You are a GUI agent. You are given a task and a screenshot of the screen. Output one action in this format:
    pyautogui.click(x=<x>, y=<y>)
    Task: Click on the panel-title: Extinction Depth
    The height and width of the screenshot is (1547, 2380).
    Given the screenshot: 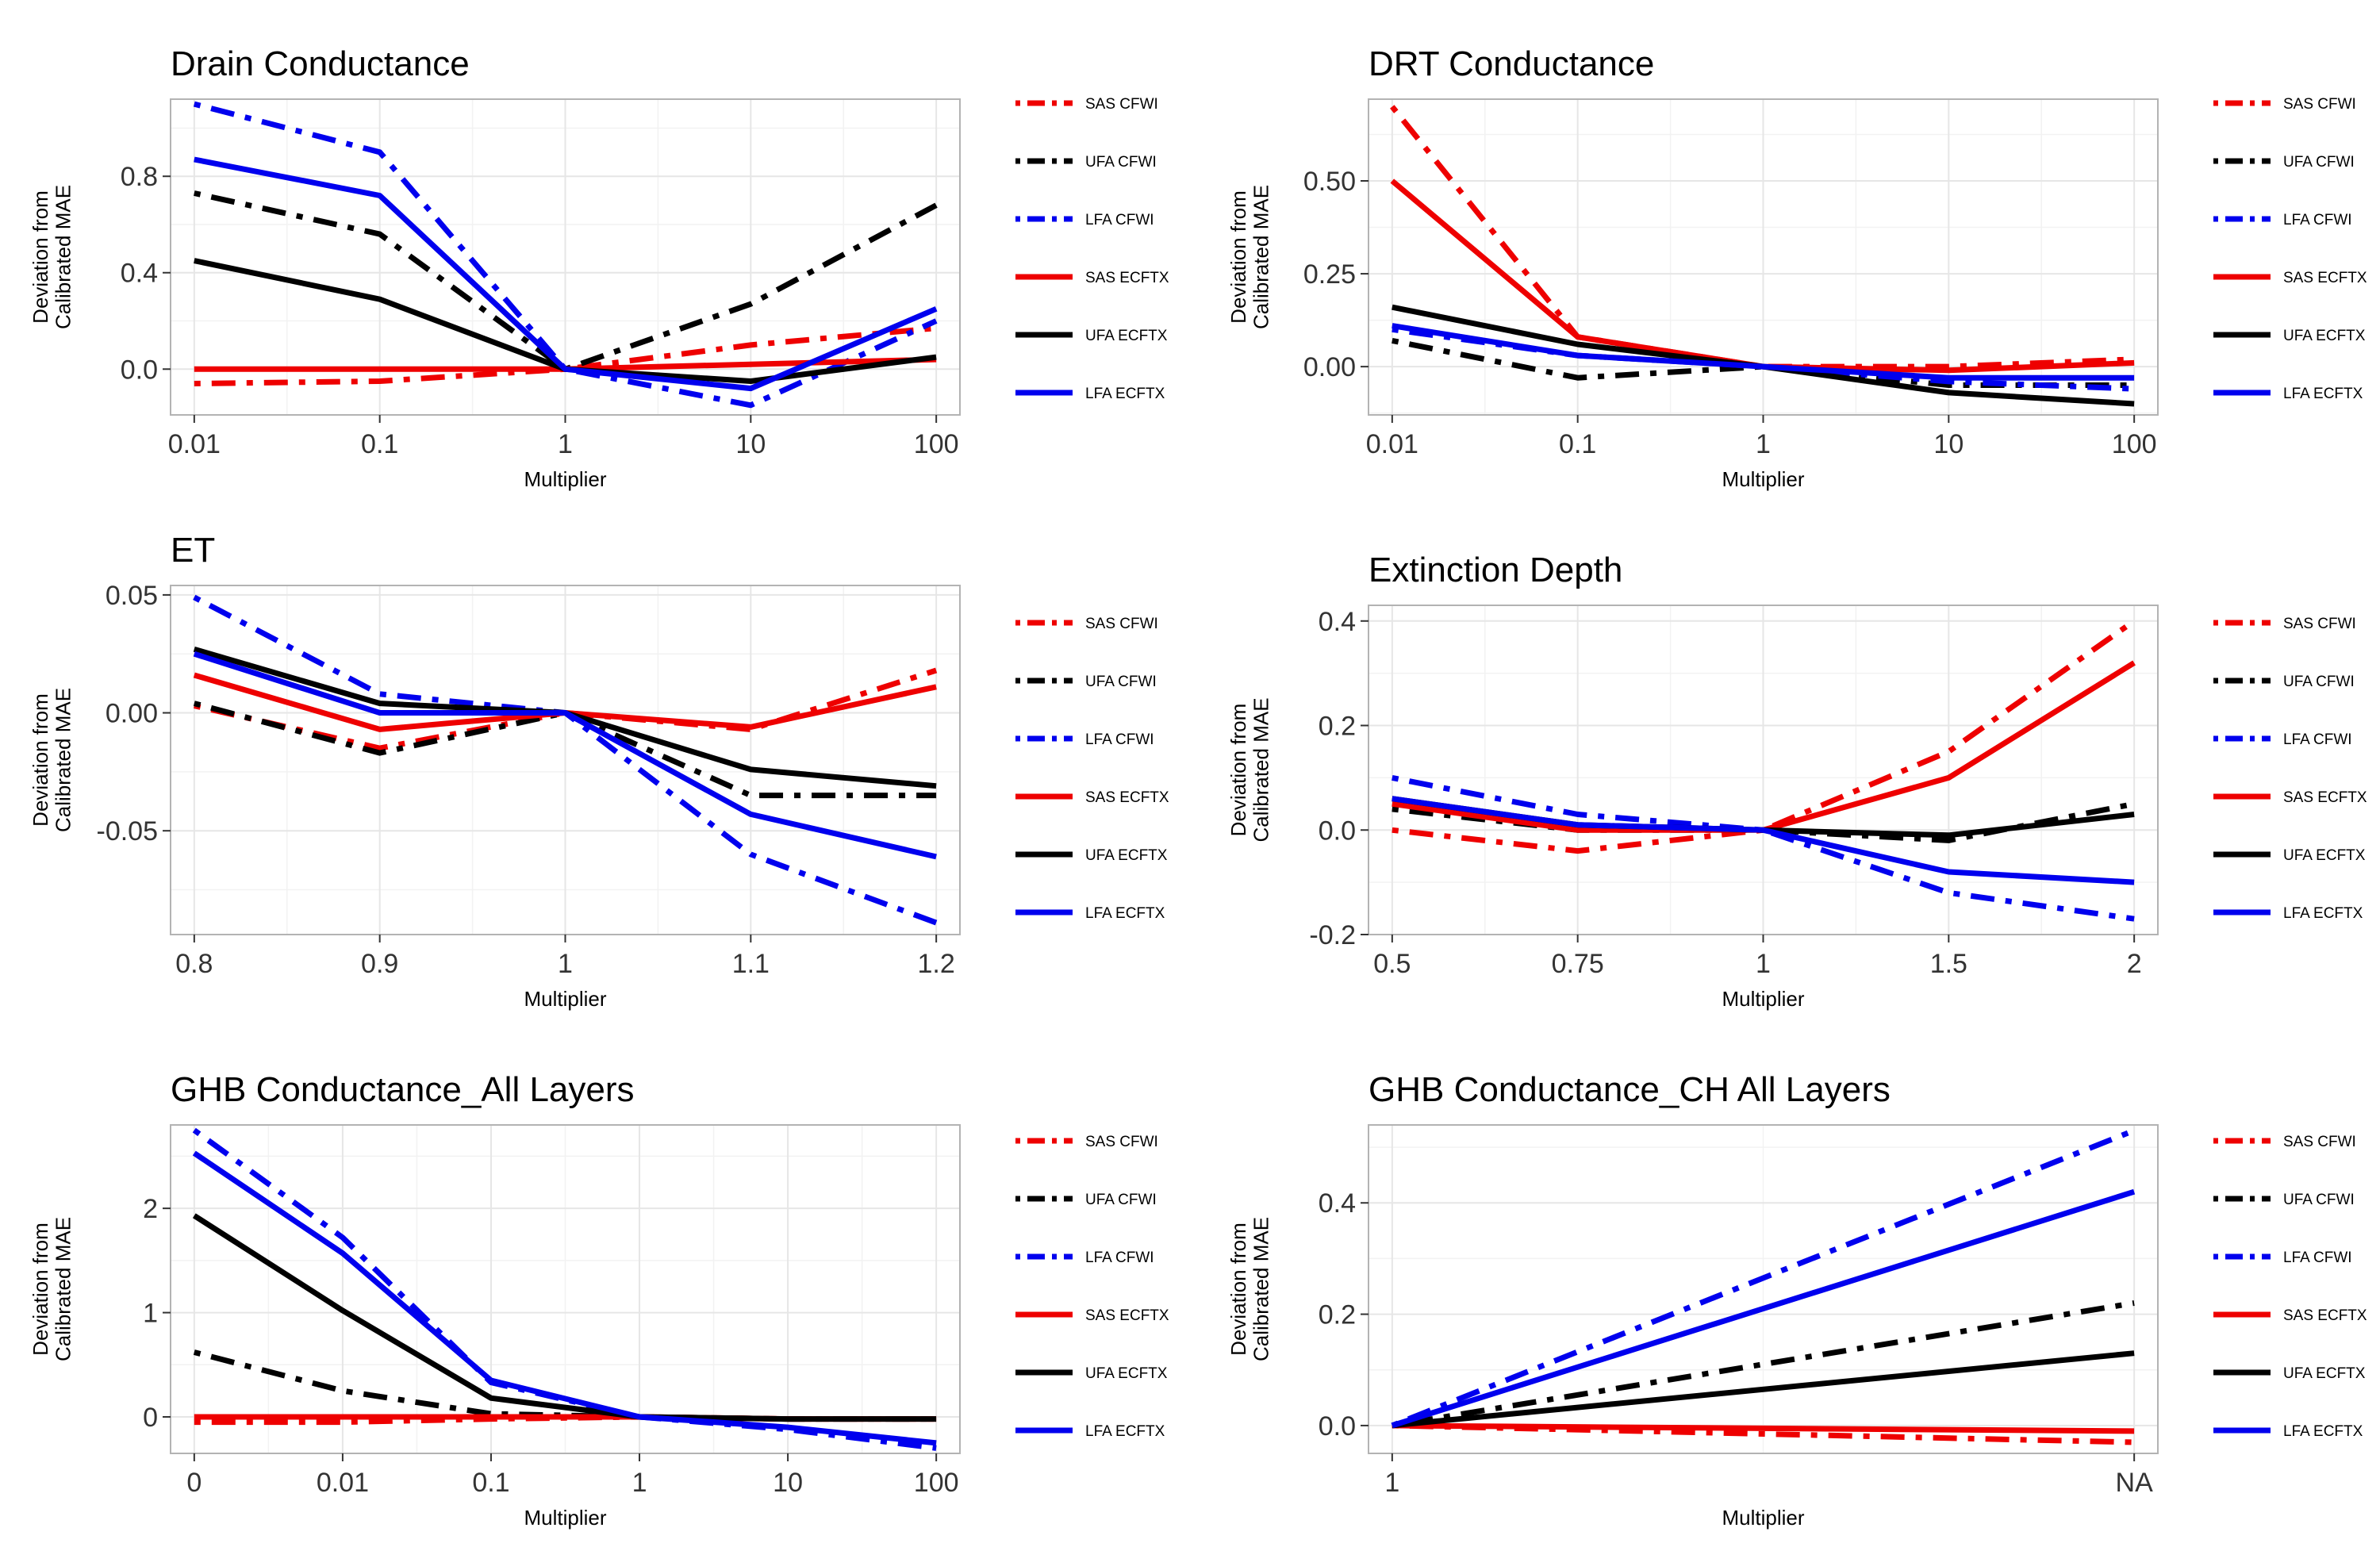 What is the action you would take?
    pyautogui.click(x=1495, y=570)
    